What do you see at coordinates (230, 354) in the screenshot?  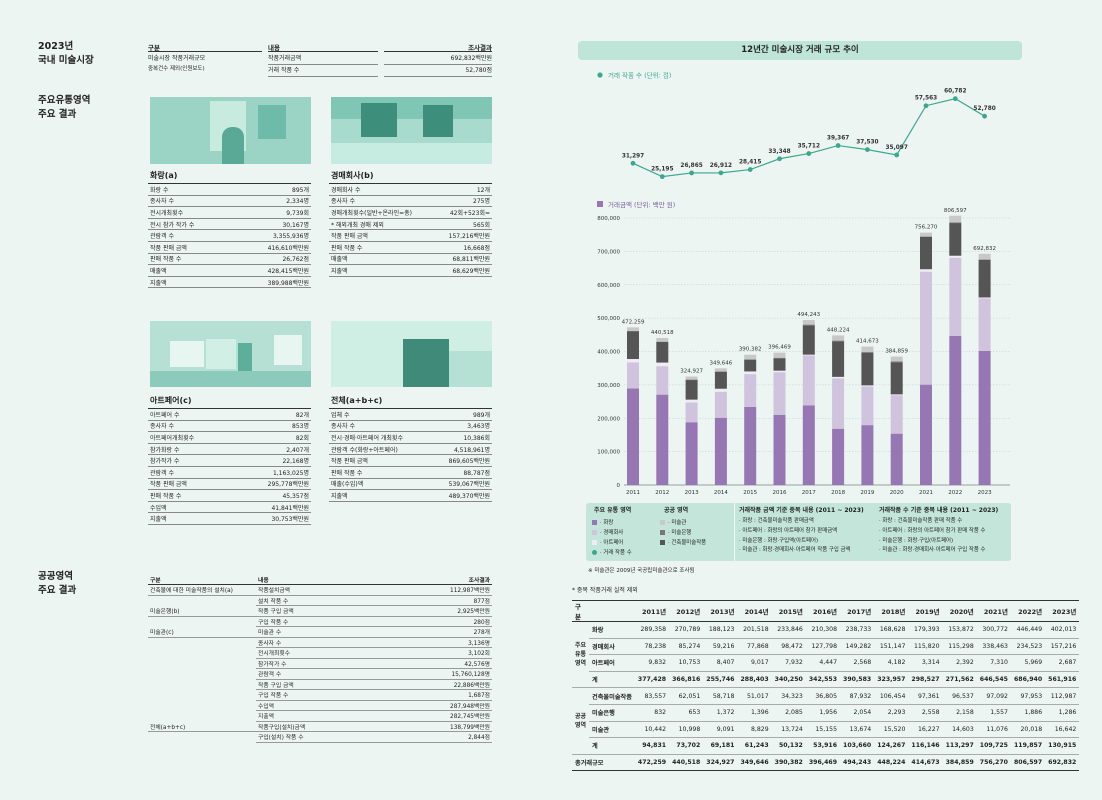 I see `artfair-photo` at bounding box center [230, 354].